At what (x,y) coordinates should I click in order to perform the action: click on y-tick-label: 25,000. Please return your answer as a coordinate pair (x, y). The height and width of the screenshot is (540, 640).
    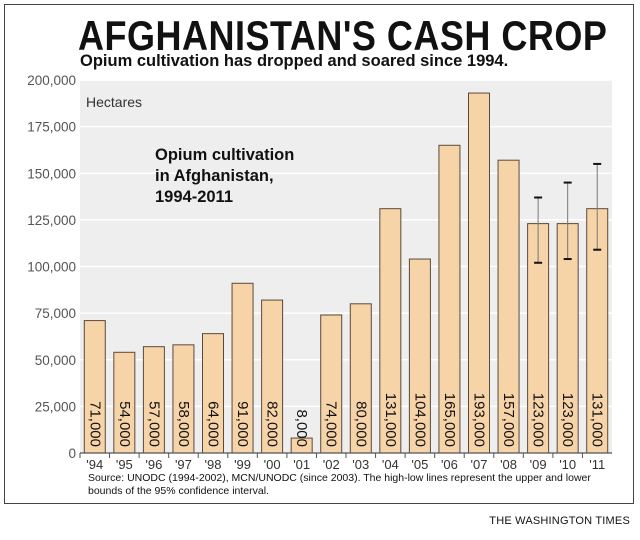
    Looking at the image, I should click on (55, 406).